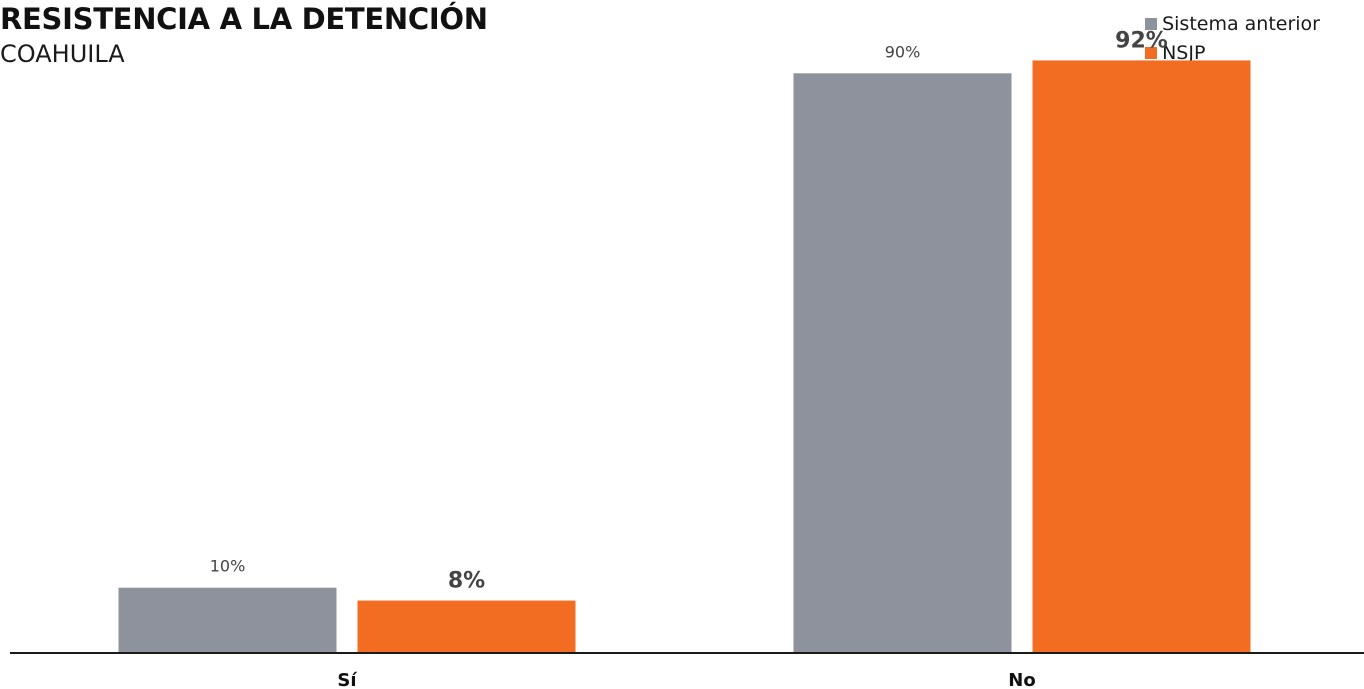 Image resolution: width=1364 pixels, height=689 pixels. What do you see at coordinates (347, 679) in the screenshot?
I see `category-label-1: Sí` at bounding box center [347, 679].